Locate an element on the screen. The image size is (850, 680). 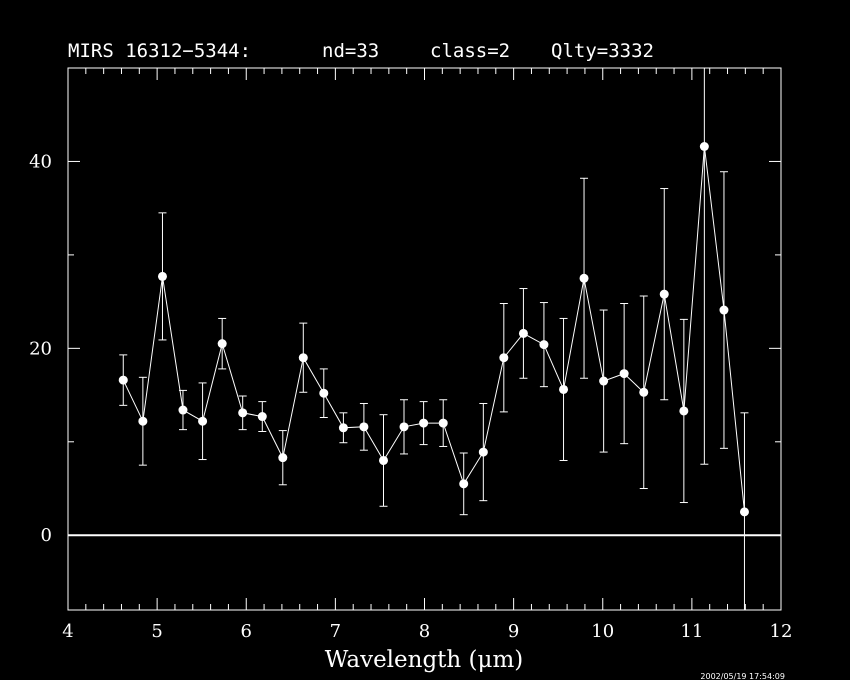
x-tick-label: 10 is located at coordinates (602, 631).